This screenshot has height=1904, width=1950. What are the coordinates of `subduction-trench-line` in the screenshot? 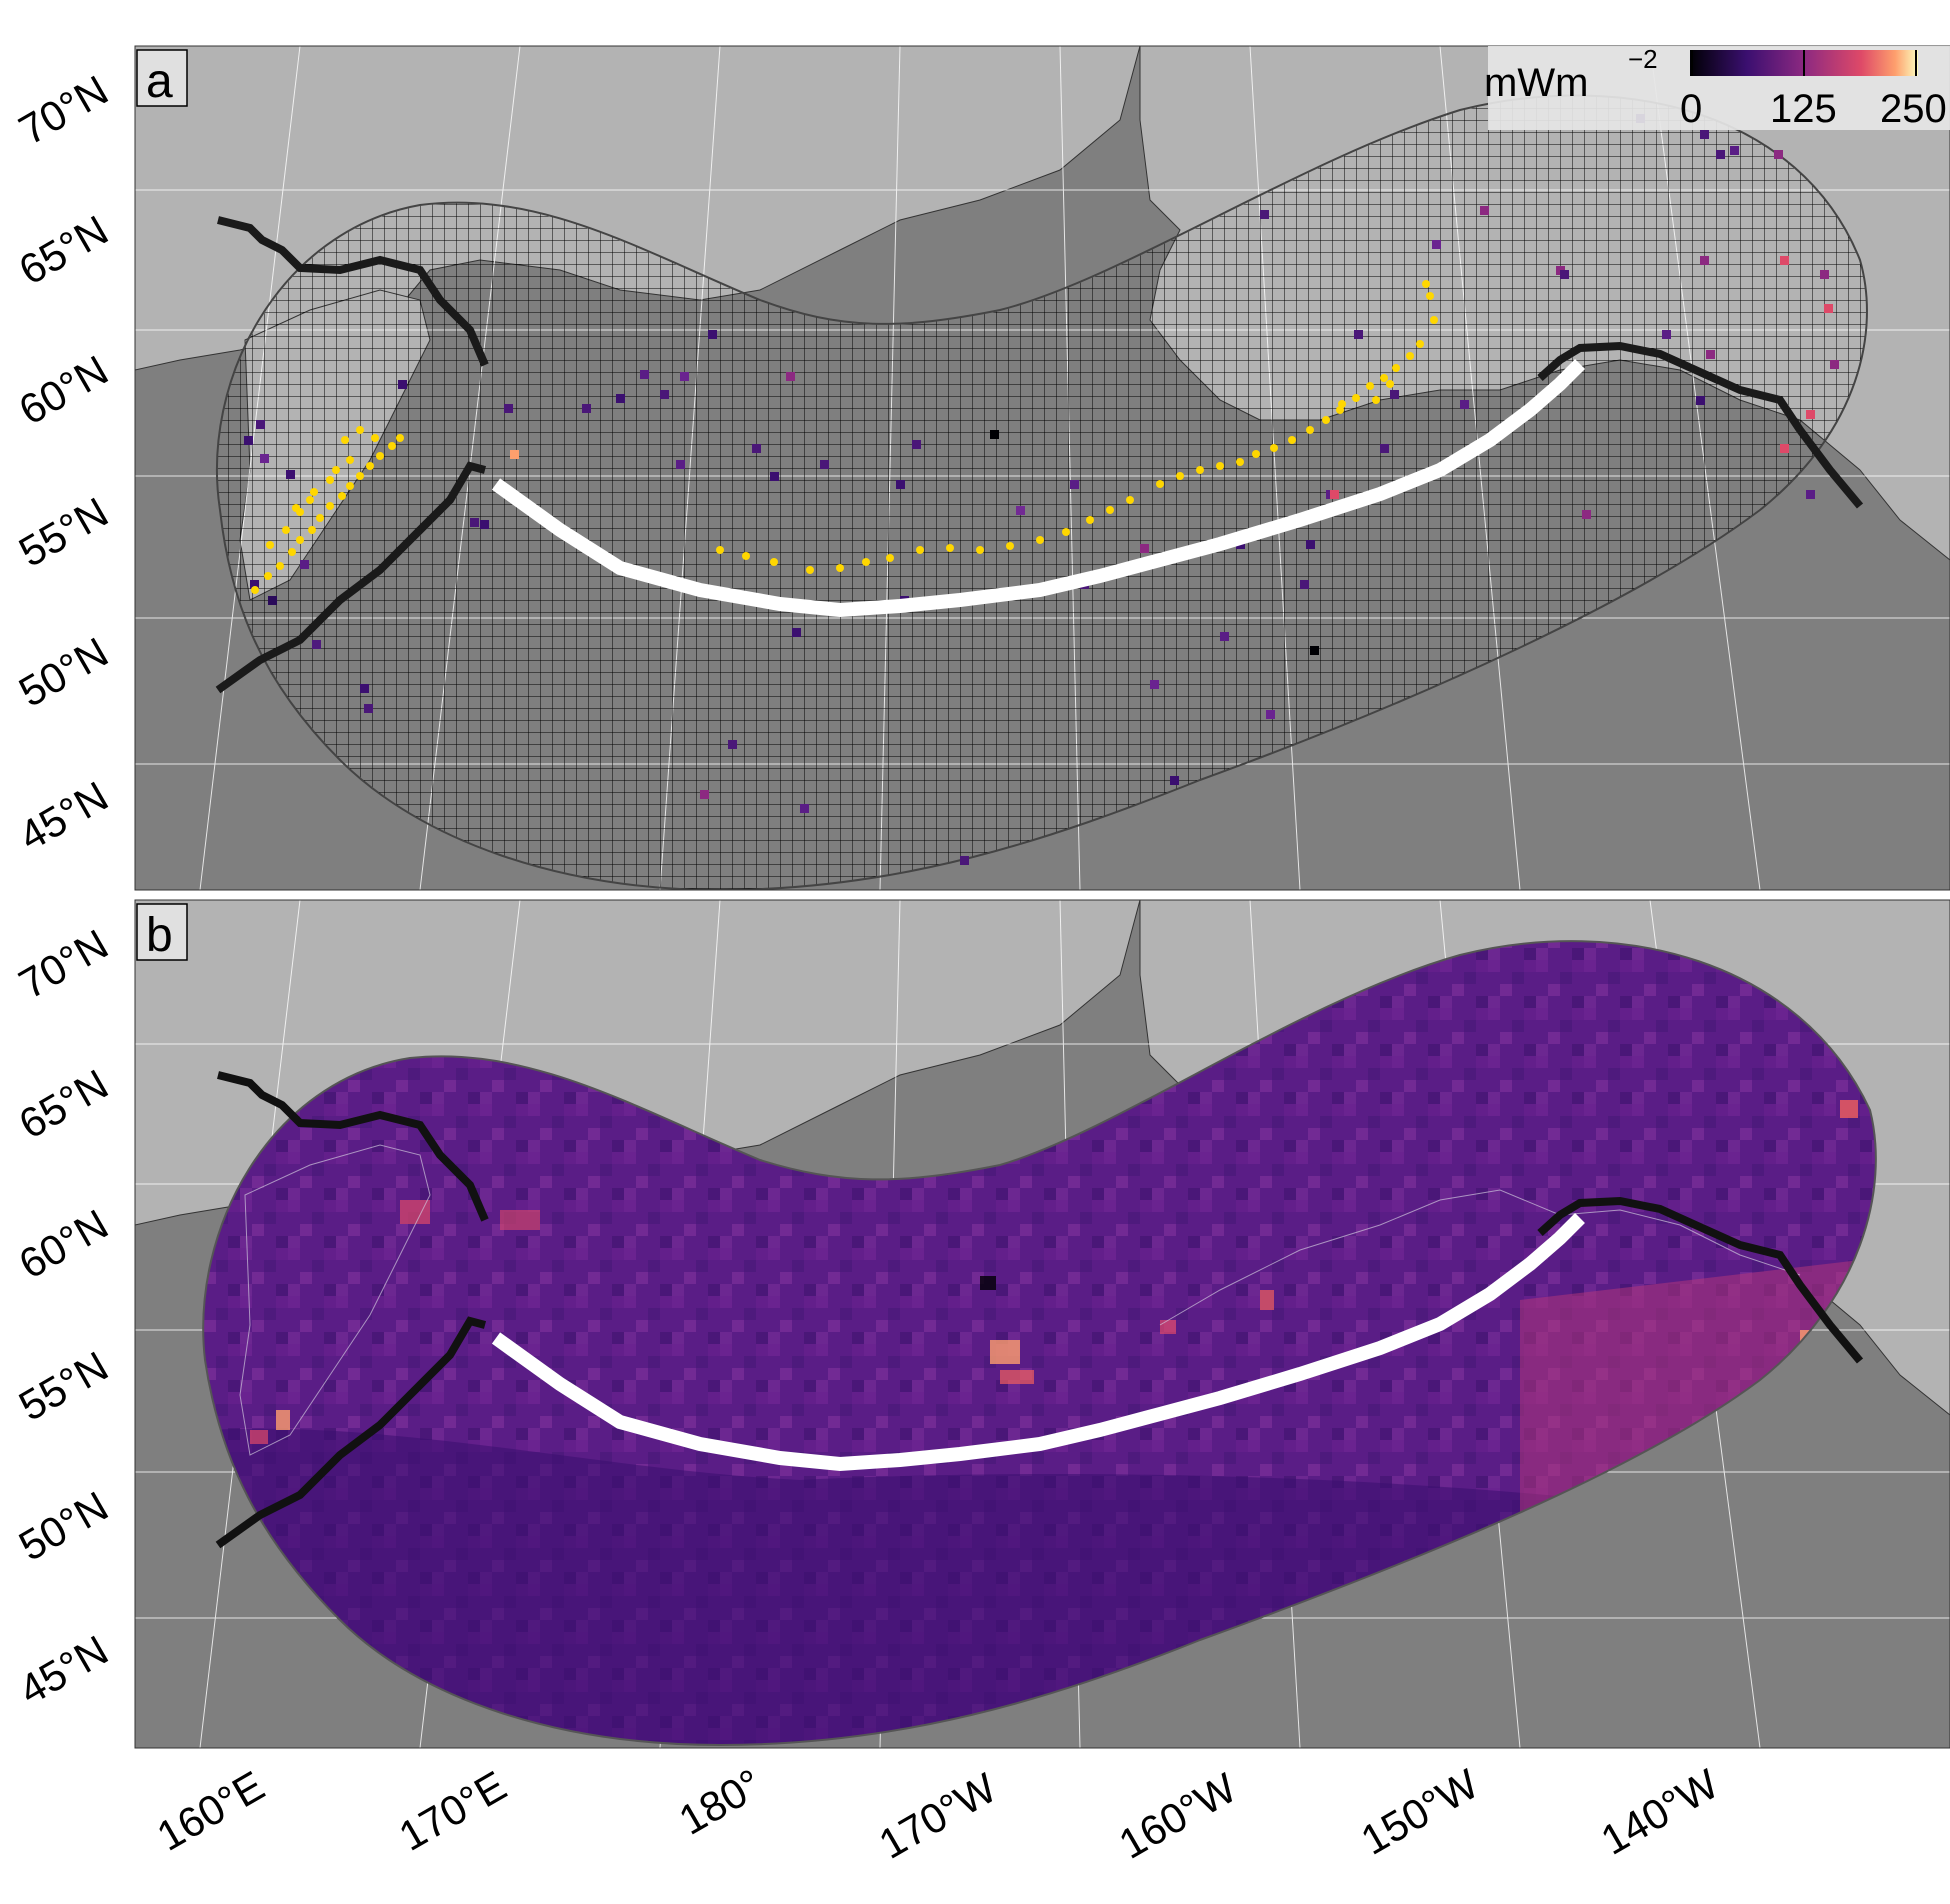 It's located at (1038, 488).